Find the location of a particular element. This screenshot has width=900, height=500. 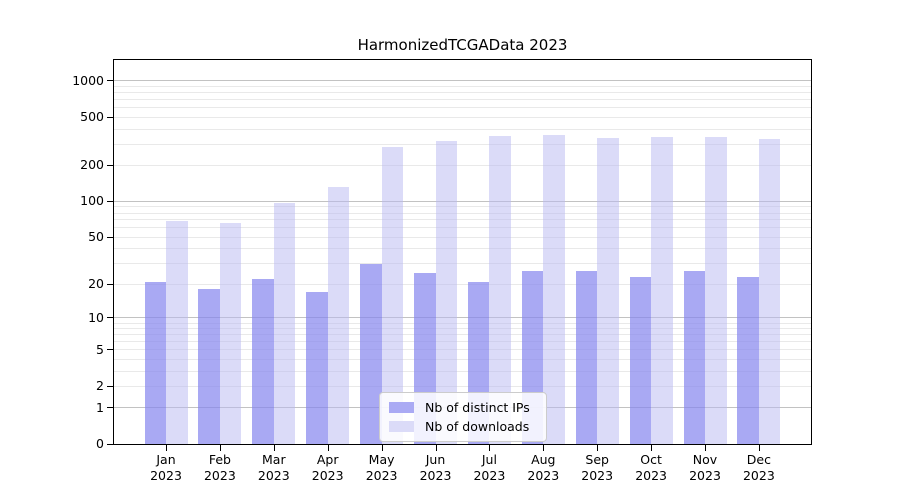

x-tick-label: Feb 2023 is located at coordinates (219, 467).